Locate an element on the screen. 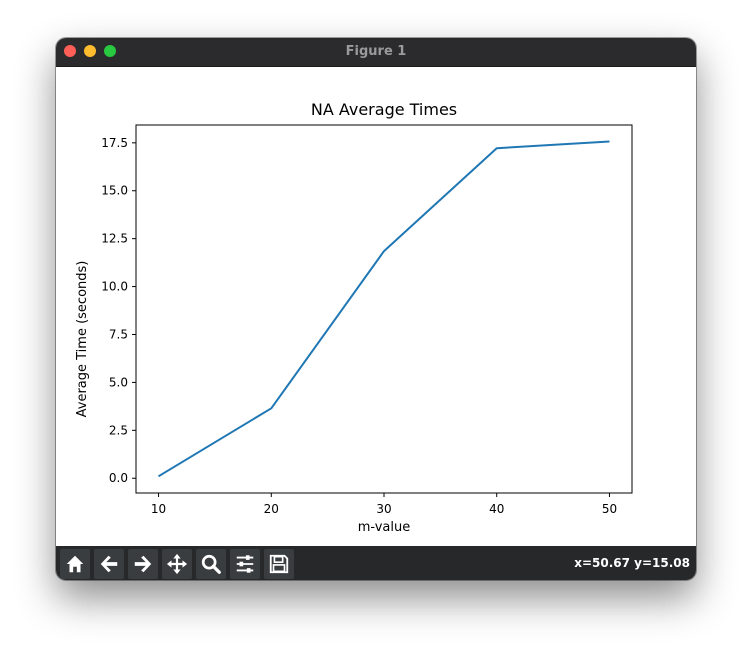  sliders-icon is located at coordinates (245, 564).